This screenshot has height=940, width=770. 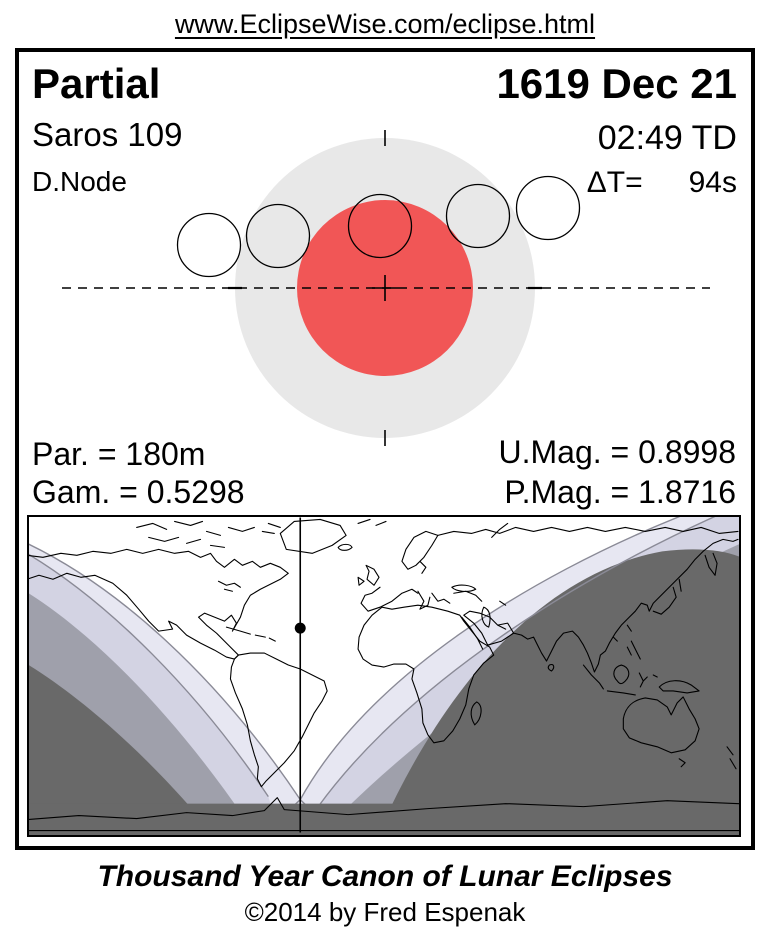 I want to click on series-title: Thousand Year Canon of Lunar Eclipses, so click(x=385, y=876).